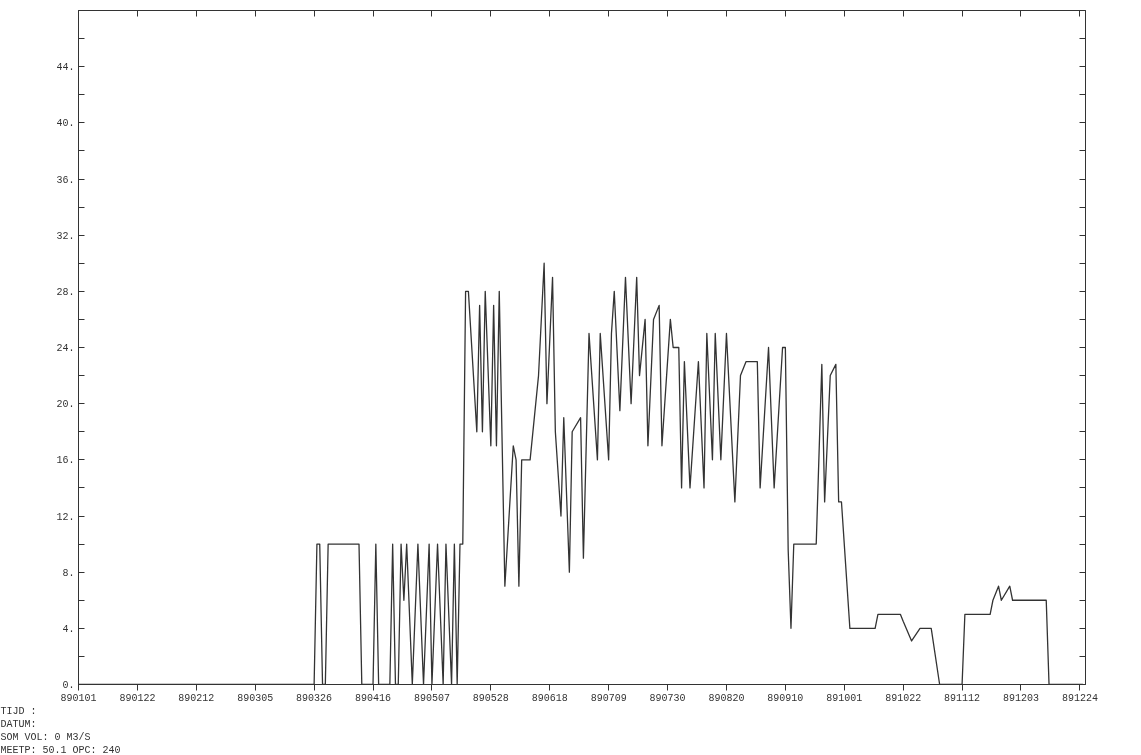 This screenshot has height=755, width=1141. Describe the element at coordinates (65, 461) in the screenshot. I see `y-tick-label: 16.` at that location.